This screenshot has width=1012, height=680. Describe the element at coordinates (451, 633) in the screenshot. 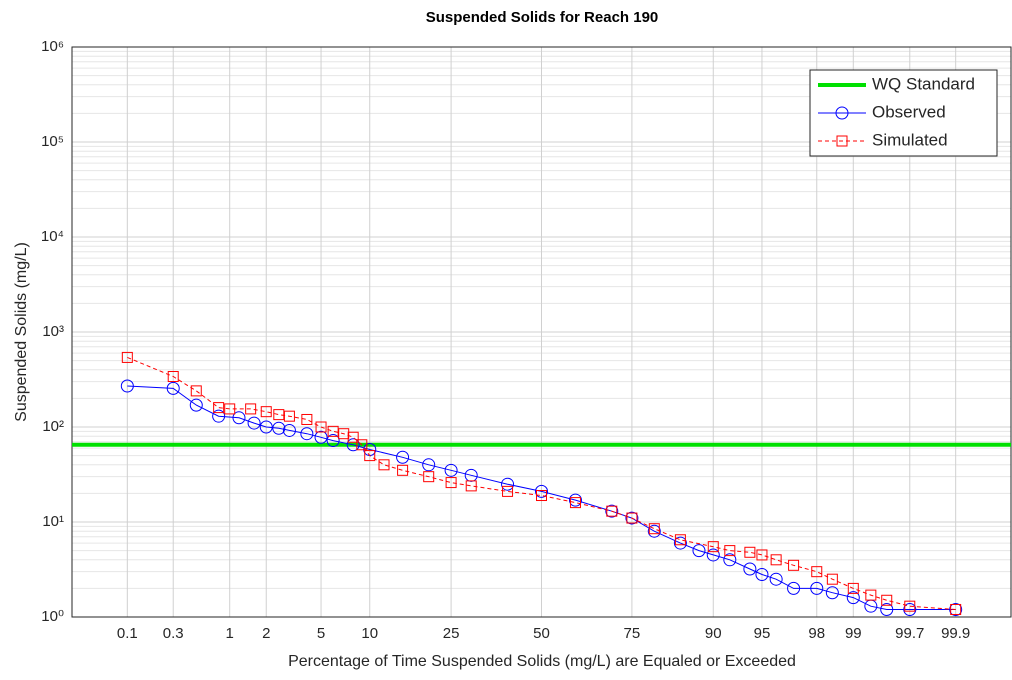

I see `x-tick-label: 25` at that location.